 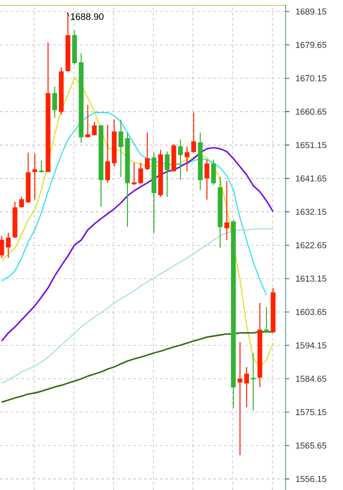 I want to click on annotation: 1688.90, so click(x=87, y=16).